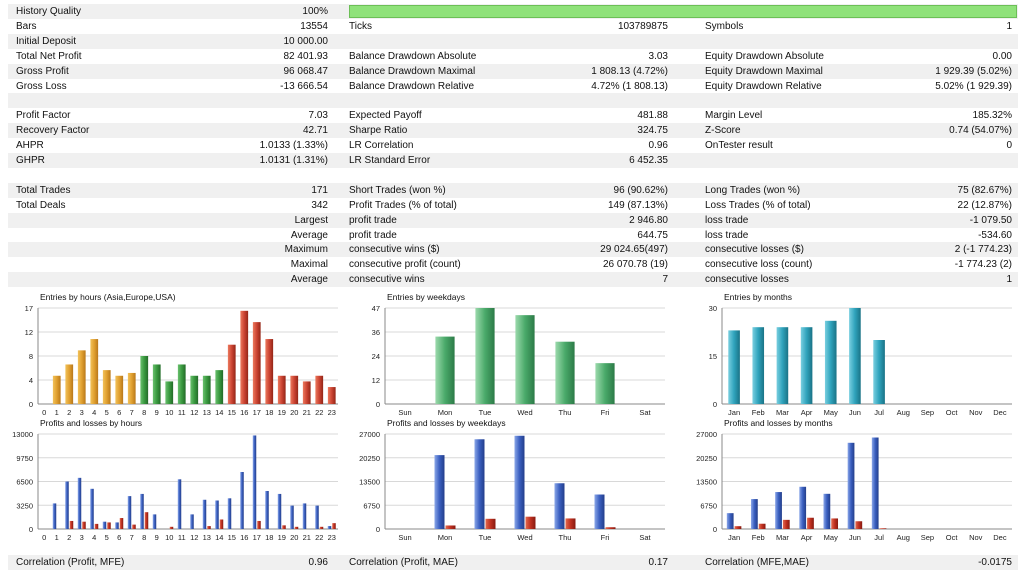  I want to click on x-tick-label: 12, so click(194, 537).